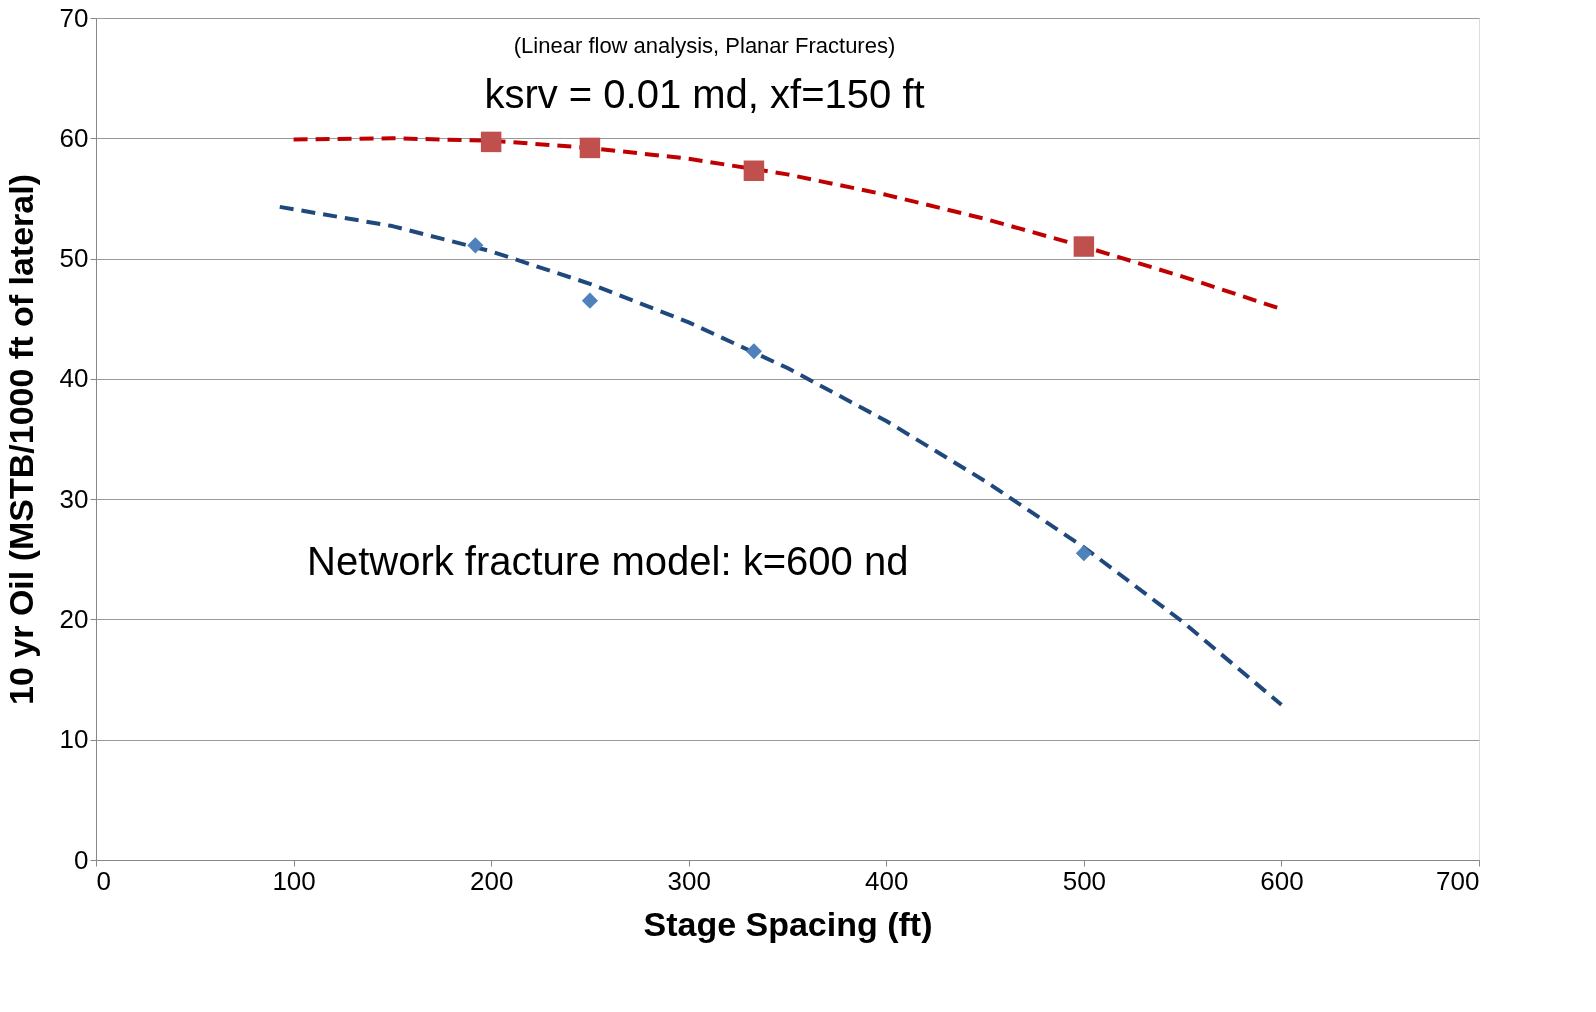  I want to click on y-axis-title: 10 yr Oil (MSTB/1000 ft of lateral), so click(20, 439).